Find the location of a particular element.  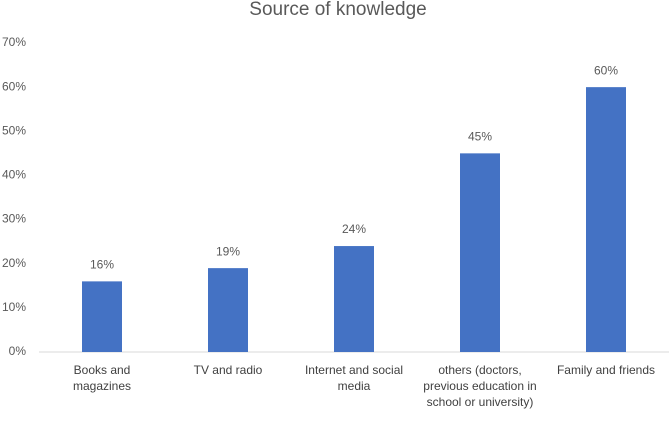

y-tick-label: 10% is located at coordinates (14, 307).